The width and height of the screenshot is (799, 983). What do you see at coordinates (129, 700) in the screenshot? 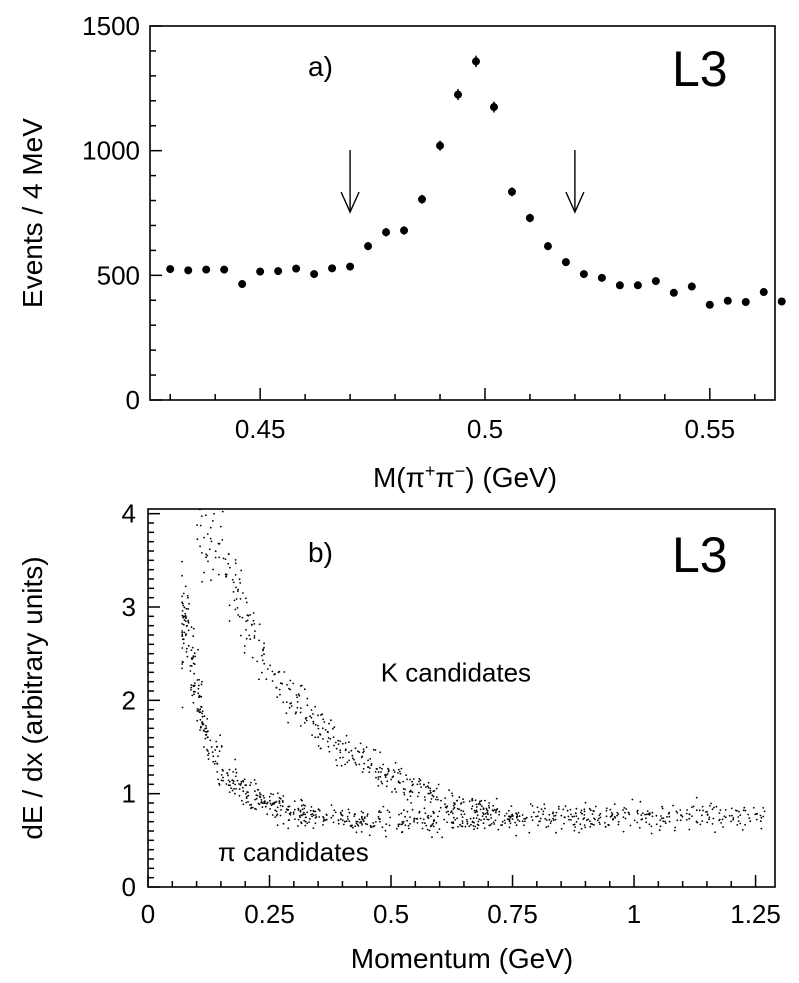
I see `y-tick-label: 2` at bounding box center [129, 700].